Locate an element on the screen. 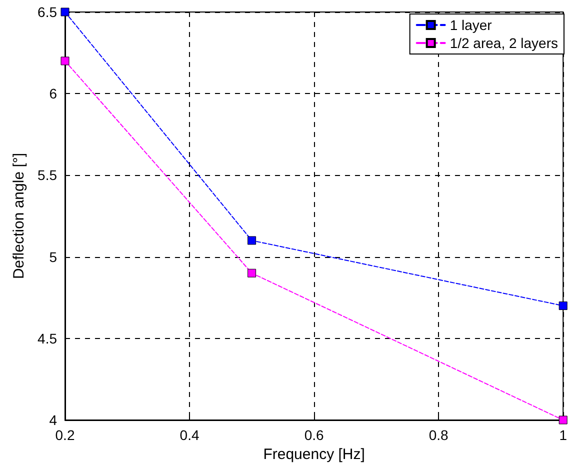 This screenshot has height=468, width=570. y-tick-label: 6 is located at coordinates (53, 94).